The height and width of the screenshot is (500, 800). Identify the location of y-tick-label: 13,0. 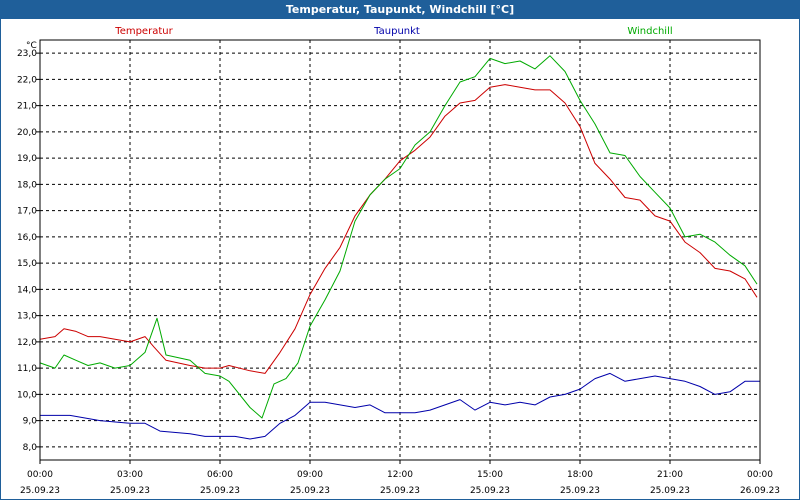
(27, 317).